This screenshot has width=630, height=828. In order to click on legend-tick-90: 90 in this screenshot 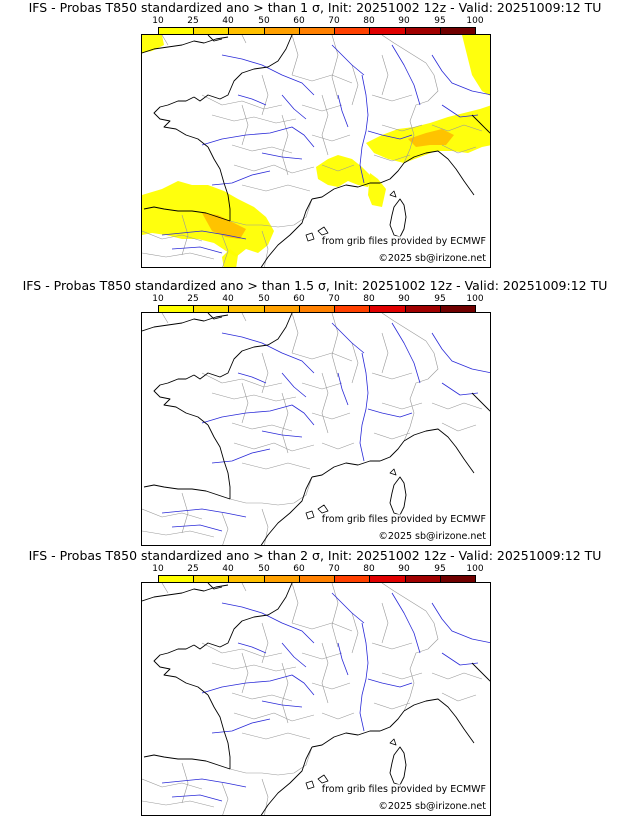, I will do `click(404, 21)`.